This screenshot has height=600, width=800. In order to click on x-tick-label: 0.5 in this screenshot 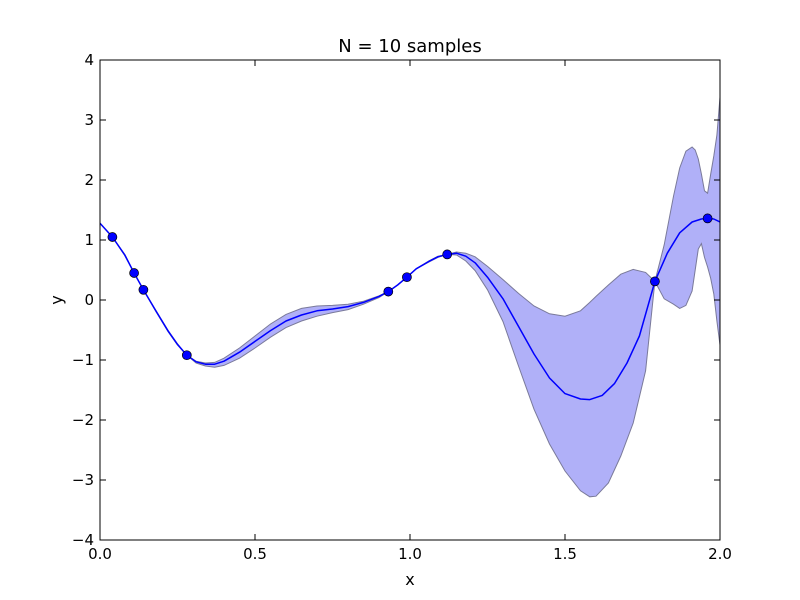, I will do `click(255, 554)`.